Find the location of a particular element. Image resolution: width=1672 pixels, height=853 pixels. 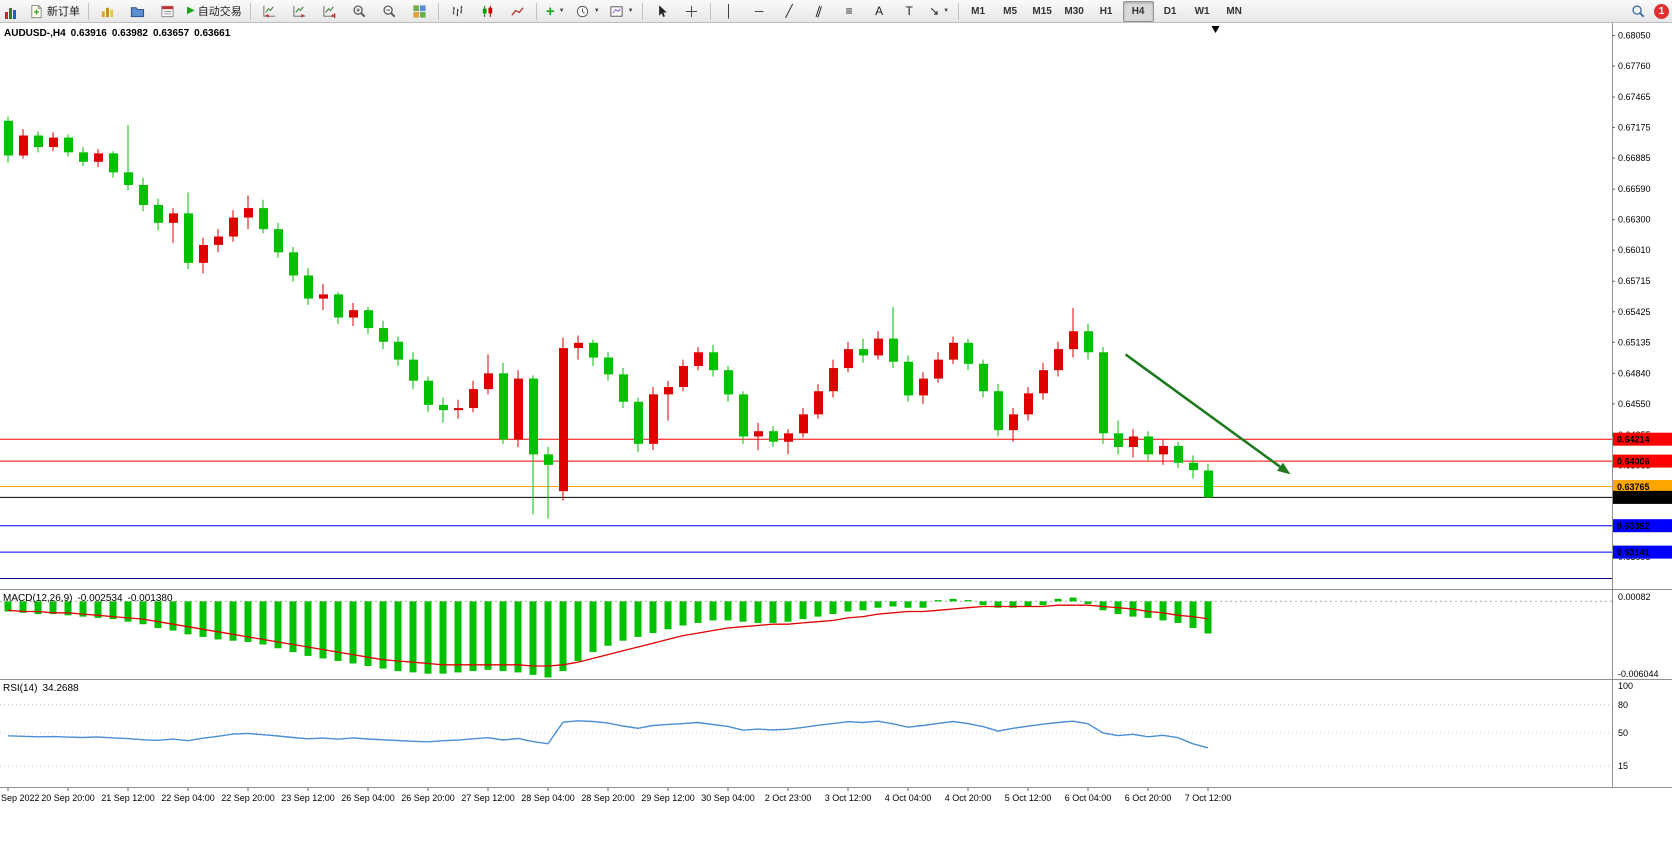

text-tool-button: A is located at coordinates (879, 11).